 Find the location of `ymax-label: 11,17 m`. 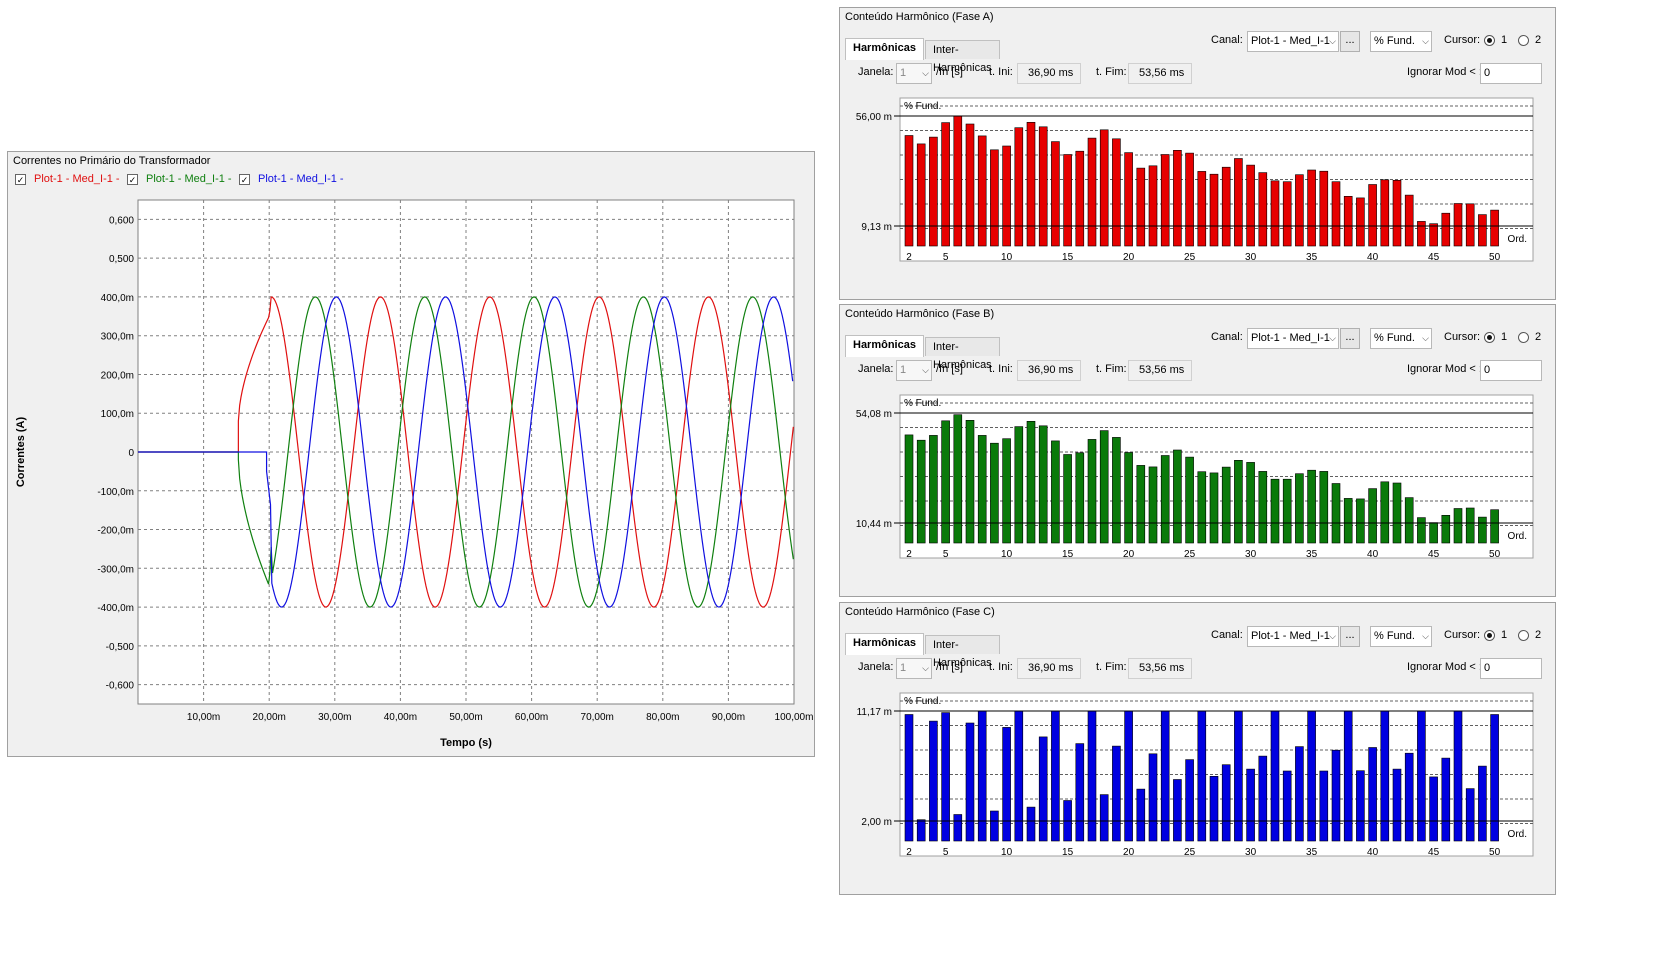

ymax-label: 11,17 m is located at coordinates (874, 712).